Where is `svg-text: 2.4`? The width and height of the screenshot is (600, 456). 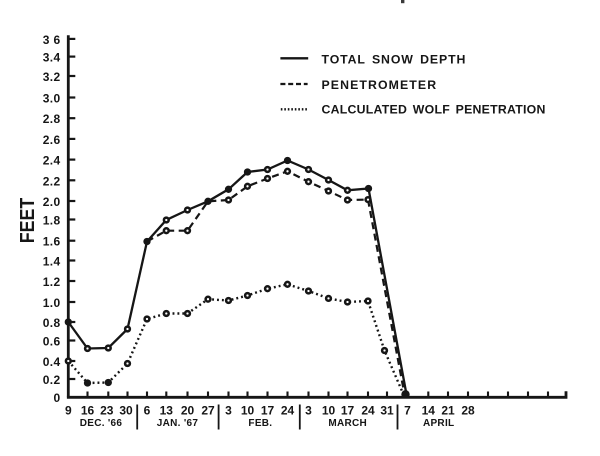
svg-text: 2.4 is located at coordinates (52, 161).